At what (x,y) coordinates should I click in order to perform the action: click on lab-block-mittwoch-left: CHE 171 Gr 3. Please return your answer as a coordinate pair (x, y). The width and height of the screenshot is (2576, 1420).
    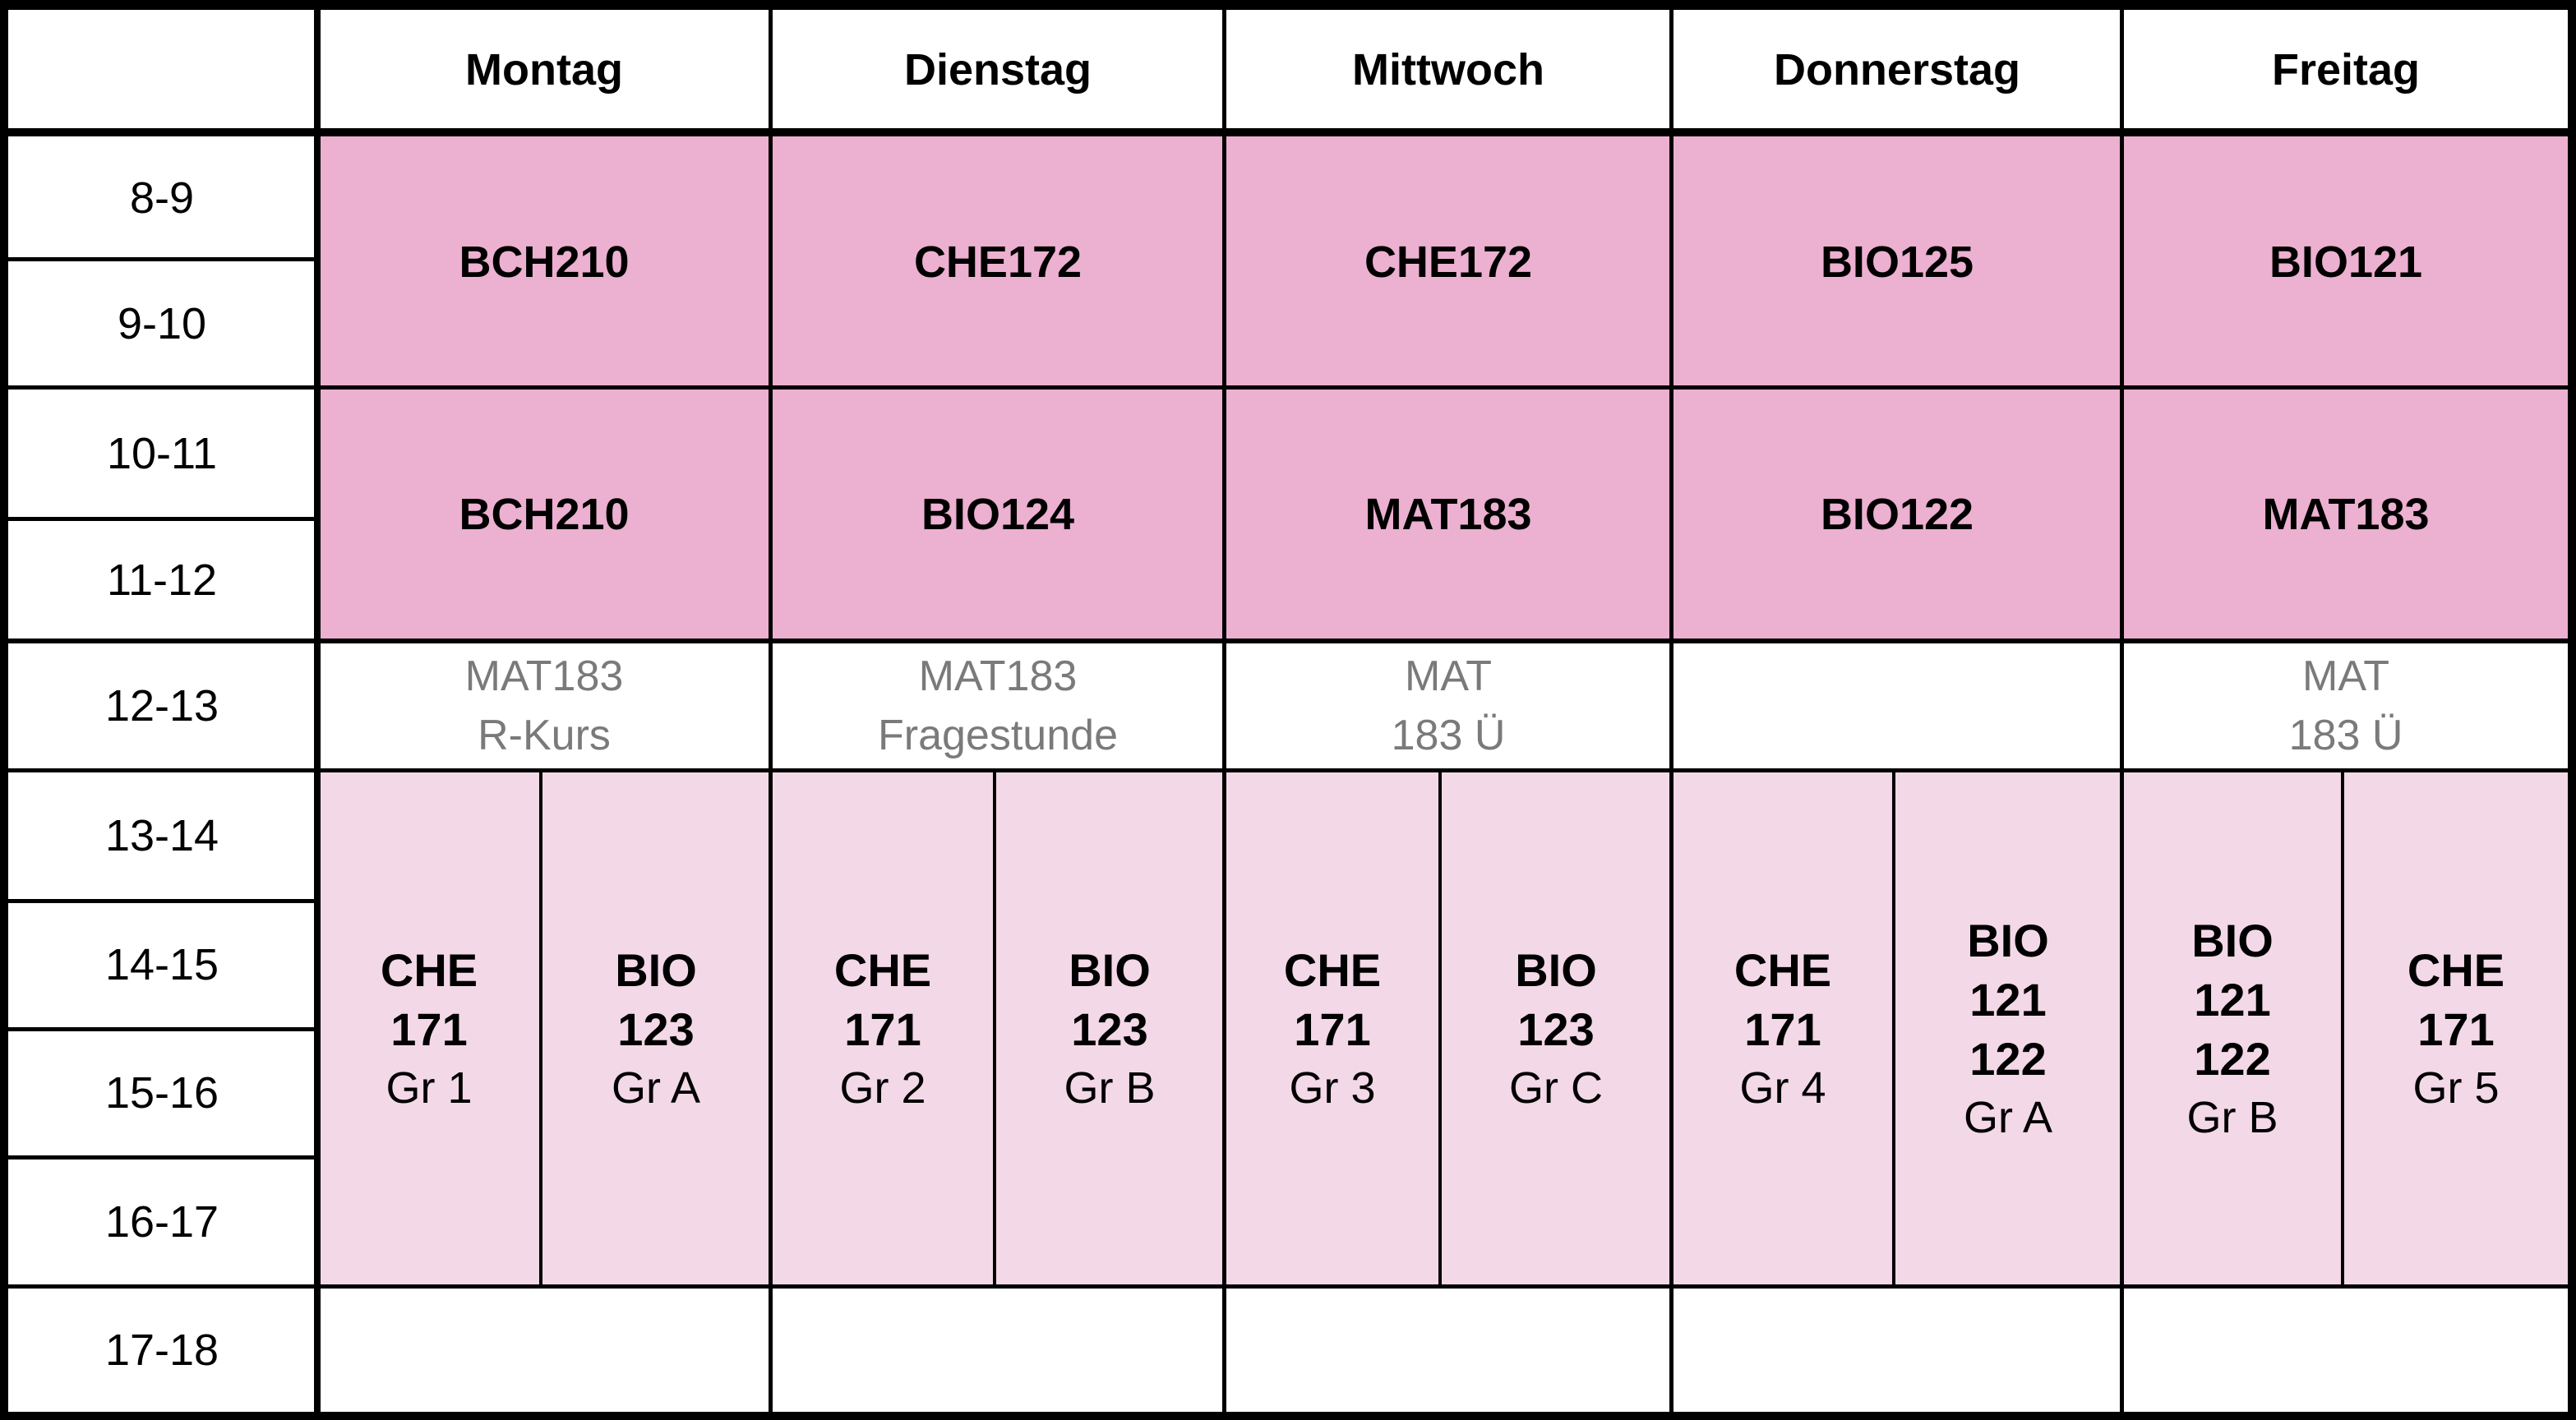
    Looking at the image, I should click on (1333, 1029).